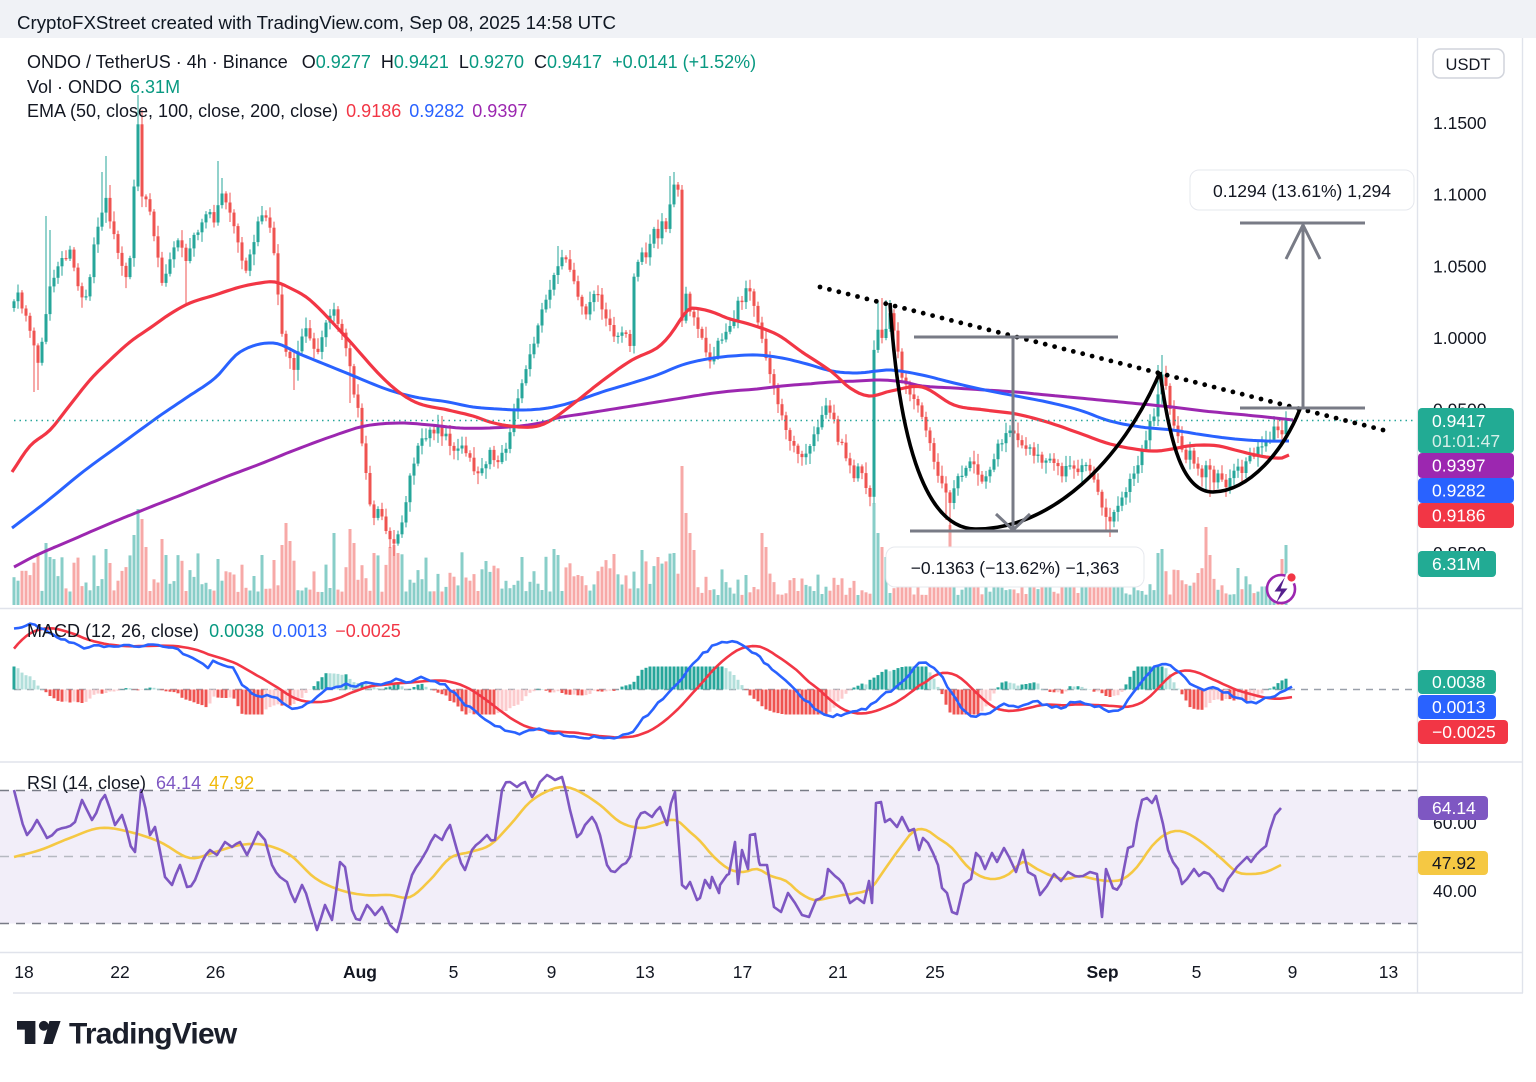  I want to click on svg-text: 1.1000, so click(1460, 195).